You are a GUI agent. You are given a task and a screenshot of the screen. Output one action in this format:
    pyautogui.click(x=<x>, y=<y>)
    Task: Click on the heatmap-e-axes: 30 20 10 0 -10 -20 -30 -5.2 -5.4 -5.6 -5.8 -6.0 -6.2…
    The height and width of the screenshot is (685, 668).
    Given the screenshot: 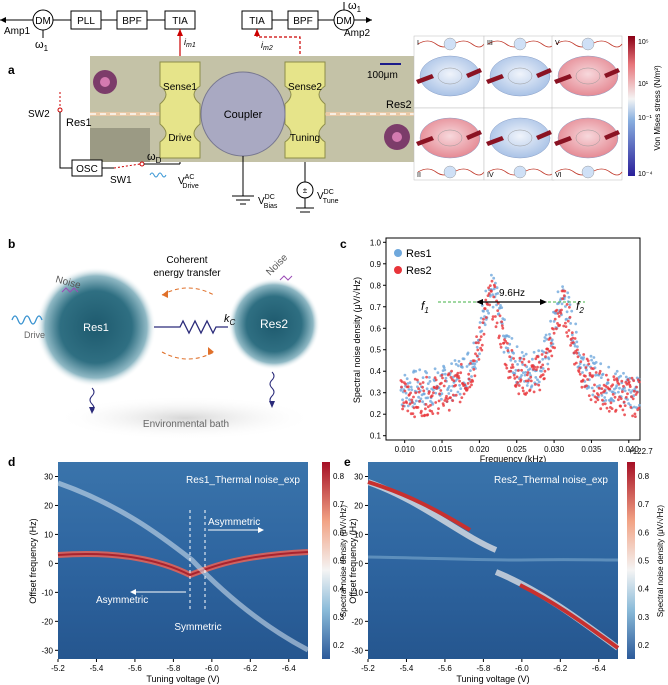 What is the action you would take?
    pyautogui.click(x=478, y=572)
    